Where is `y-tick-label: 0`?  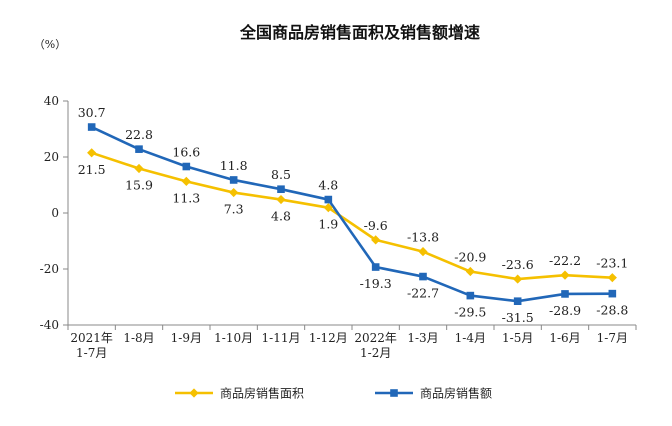 y-tick-label: 0 is located at coordinates (55, 213).